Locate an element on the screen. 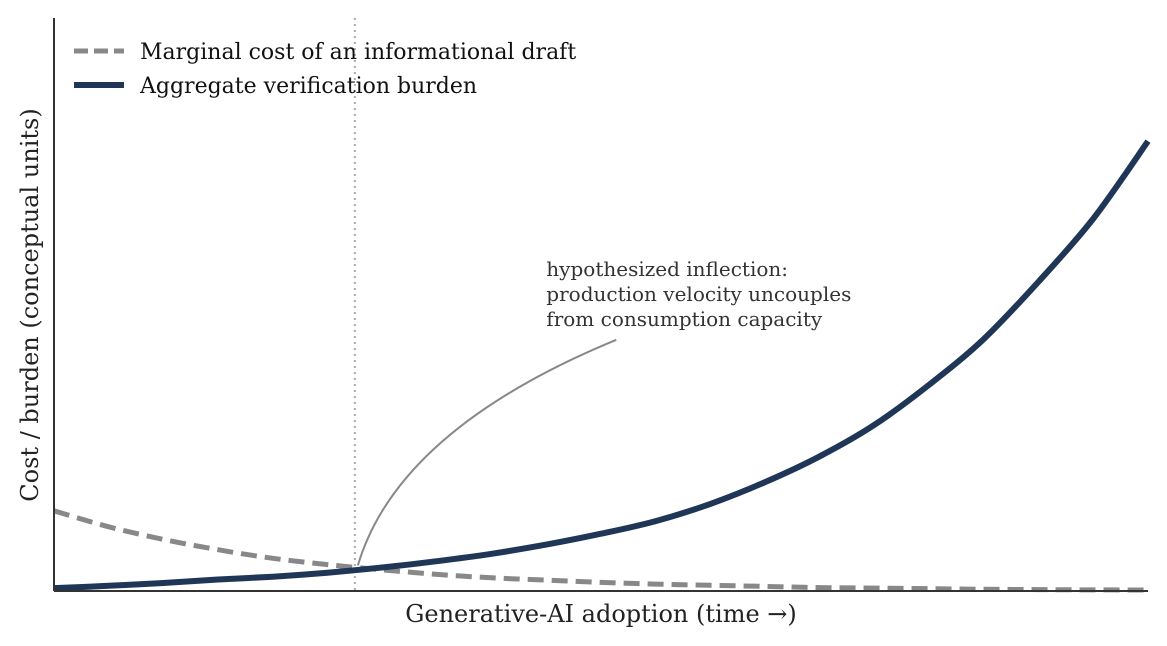 The height and width of the screenshot is (646, 1167). annotation-text-line: production velocity uncouples is located at coordinates (698, 294).